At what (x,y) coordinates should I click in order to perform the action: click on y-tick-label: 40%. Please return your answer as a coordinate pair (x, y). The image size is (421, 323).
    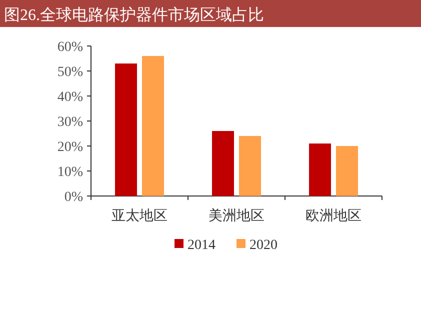
    Looking at the image, I should click on (70, 97).